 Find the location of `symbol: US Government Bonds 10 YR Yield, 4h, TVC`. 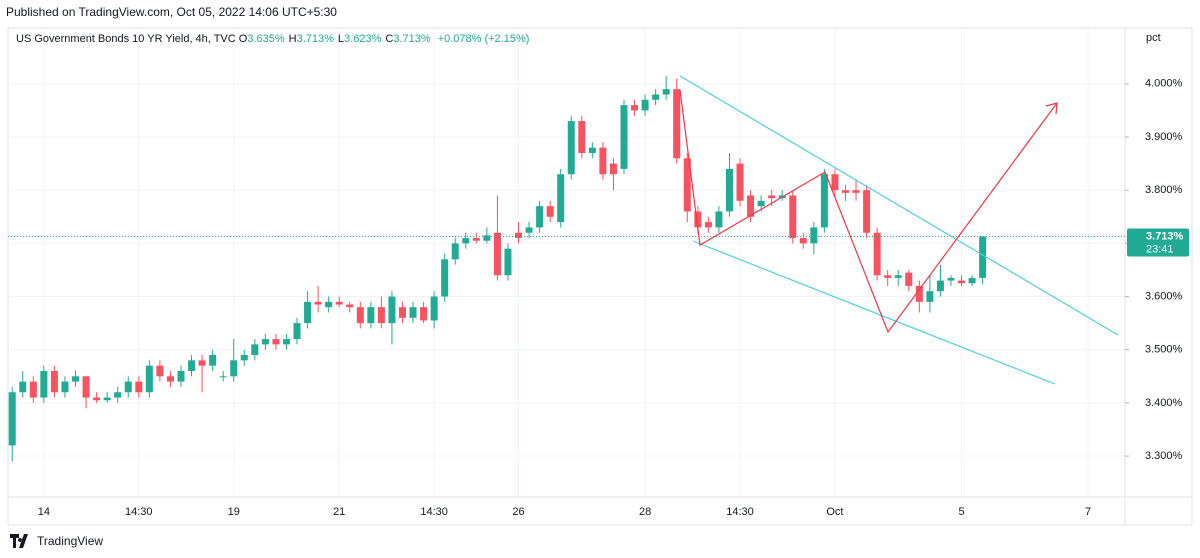

symbol: US Government Bonds 10 YR Yield, 4h, TVC is located at coordinates (126, 39).